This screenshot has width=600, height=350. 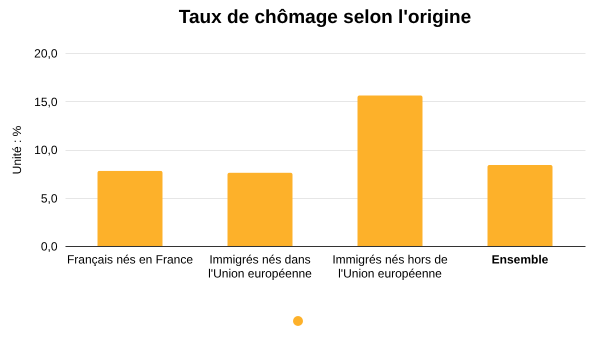 I want to click on y-tick-label: 5,0, so click(x=49, y=198).